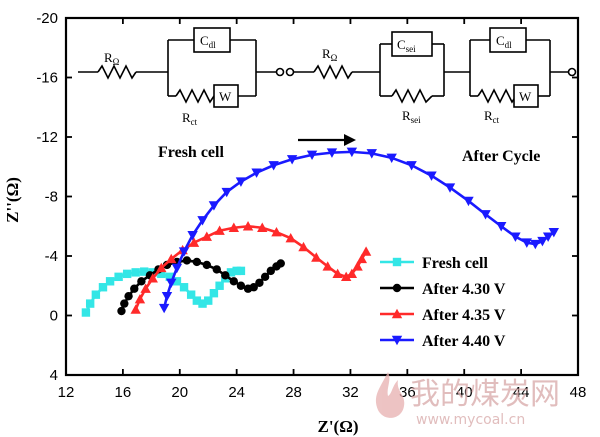 The width and height of the screenshot is (600, 437). Describe the element at coordinates (330, 54) in the screenshot. I see `label-r-ohm-right: RΩ` at that location.